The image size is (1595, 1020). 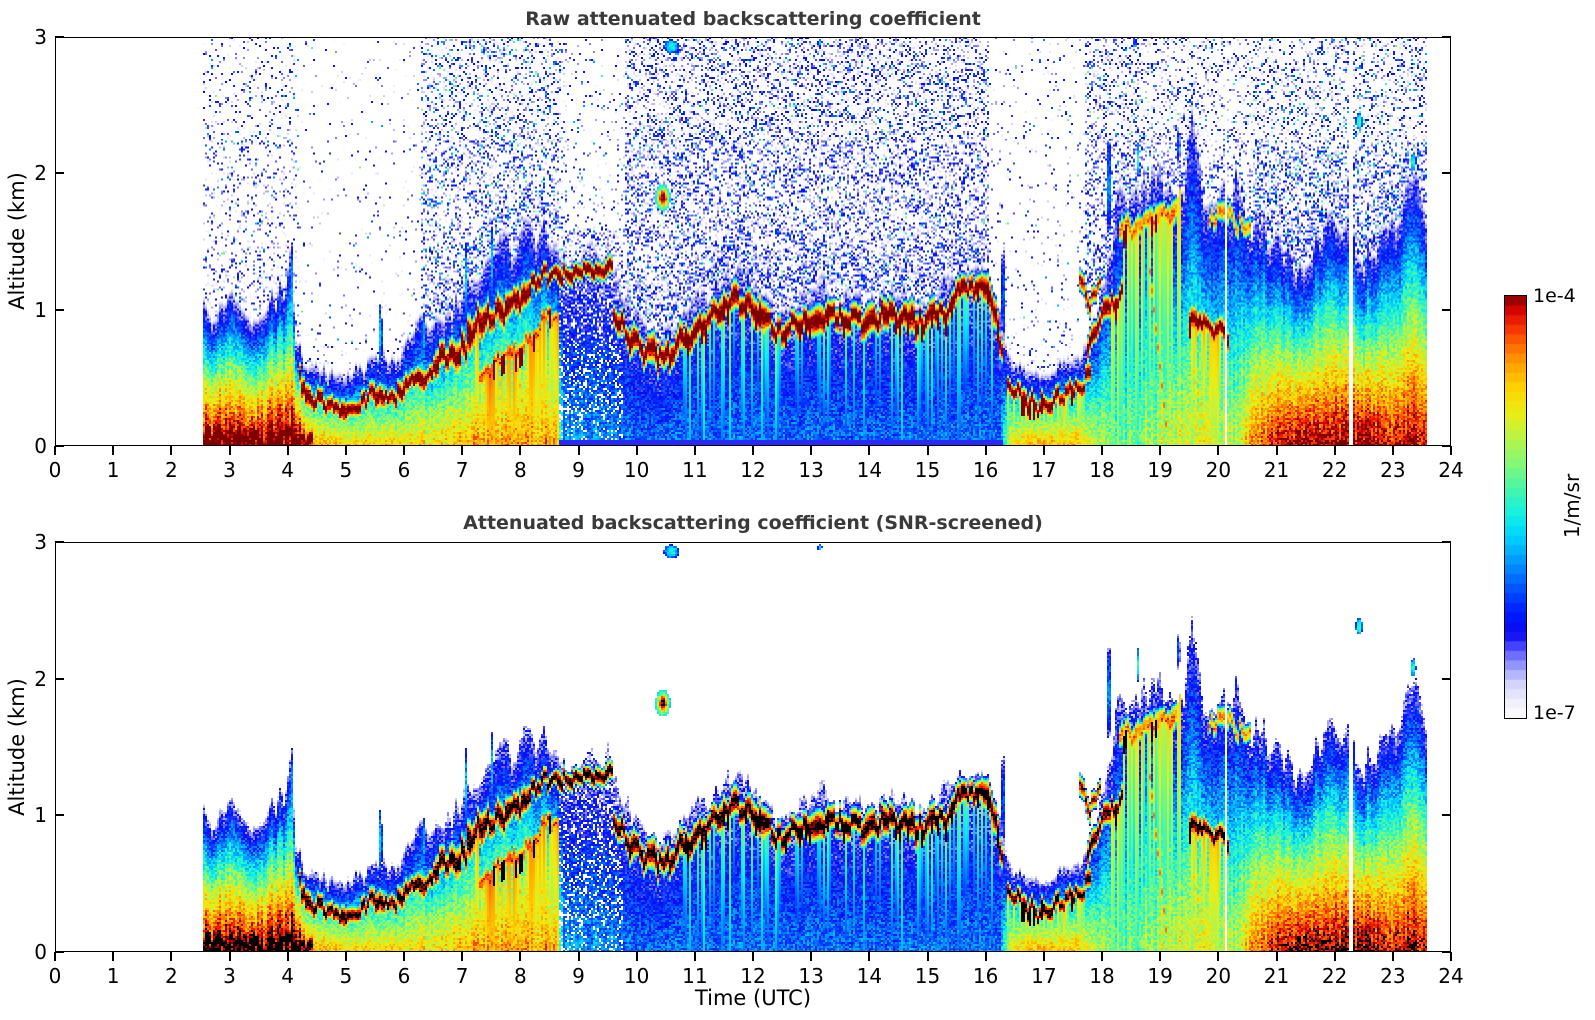 What do you see at coordinates (695, 470) in the screenshot?
I see `raw-x-tick-label: 11` at bounding box center [695, 470].